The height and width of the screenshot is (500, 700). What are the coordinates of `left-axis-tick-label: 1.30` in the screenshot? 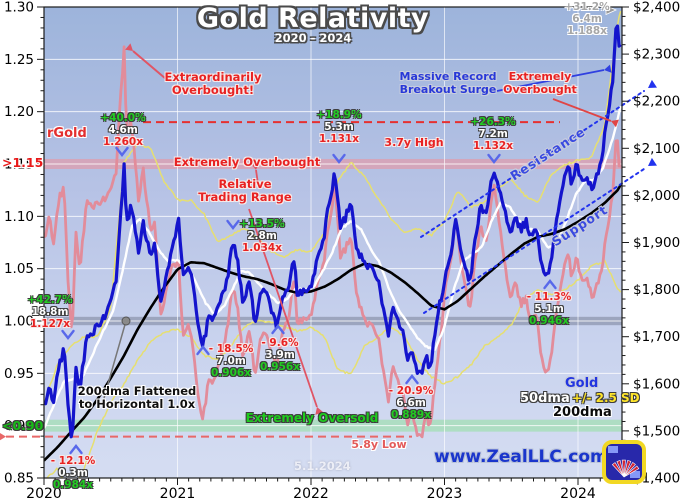 It's located at (19, 8).